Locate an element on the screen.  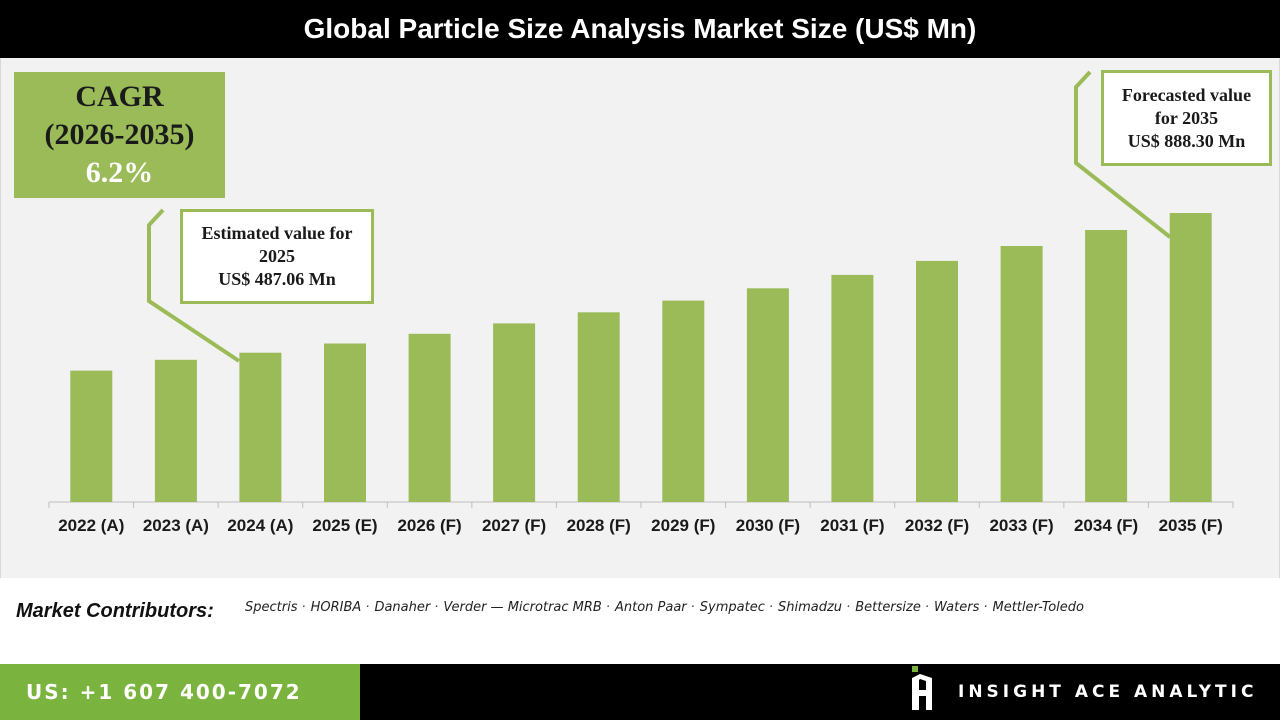
x-tick-label: 2034 (F) is located at coordinates (1106, 525).